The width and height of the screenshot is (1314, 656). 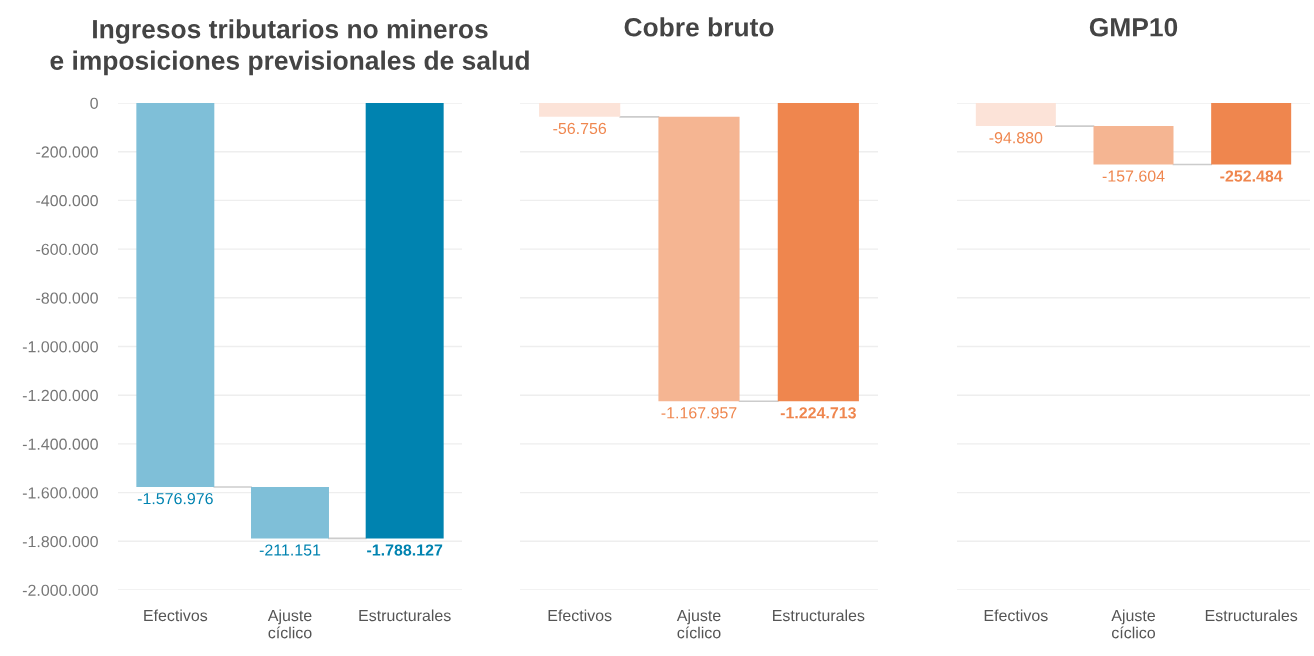 What do you see at coordinates (60, 493) in the screenshot?
I see `y-tick-label: -1.600.000` at bounding box center [60, 493].